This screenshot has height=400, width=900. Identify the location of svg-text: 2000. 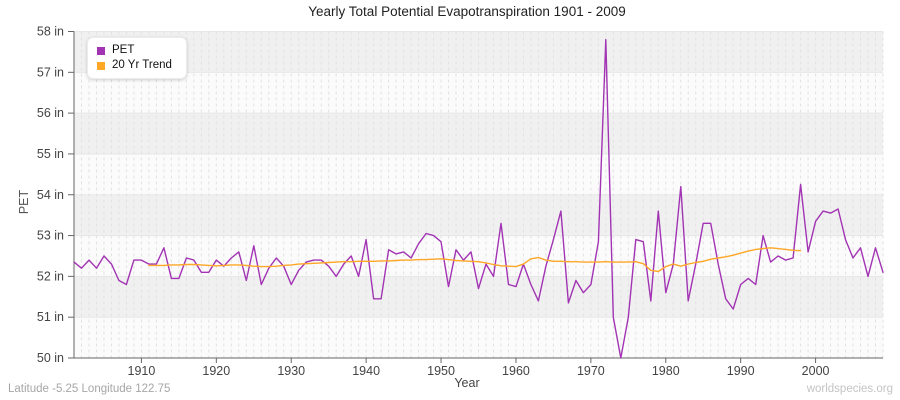
(816, 371).